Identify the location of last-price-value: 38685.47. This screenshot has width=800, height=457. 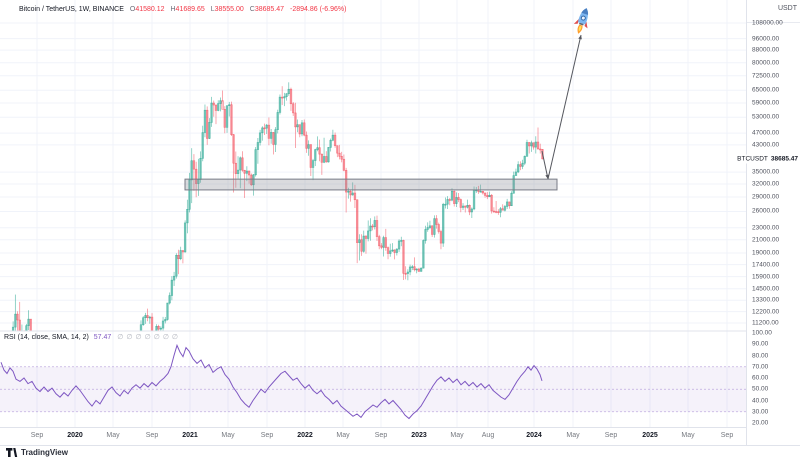
(784, 159).